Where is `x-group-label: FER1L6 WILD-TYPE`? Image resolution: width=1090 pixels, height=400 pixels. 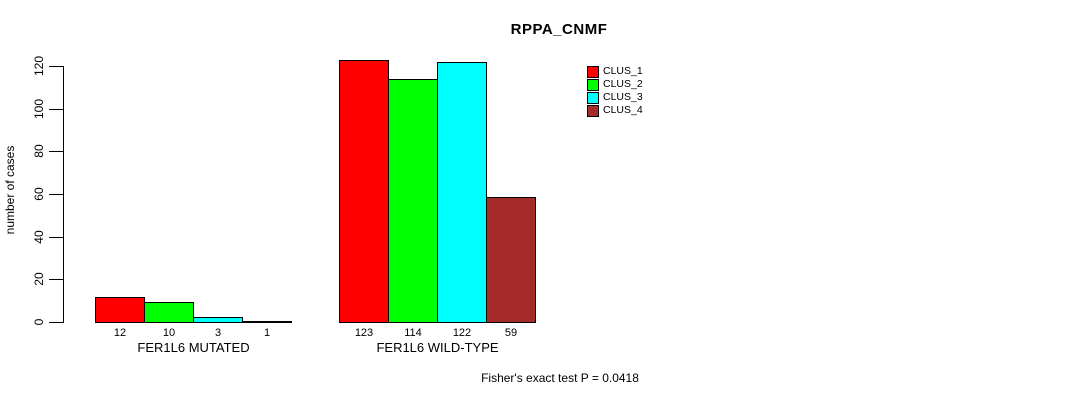 x-group-label: FER1L6 WILD-TYPE is located at coordinates (437, 347).